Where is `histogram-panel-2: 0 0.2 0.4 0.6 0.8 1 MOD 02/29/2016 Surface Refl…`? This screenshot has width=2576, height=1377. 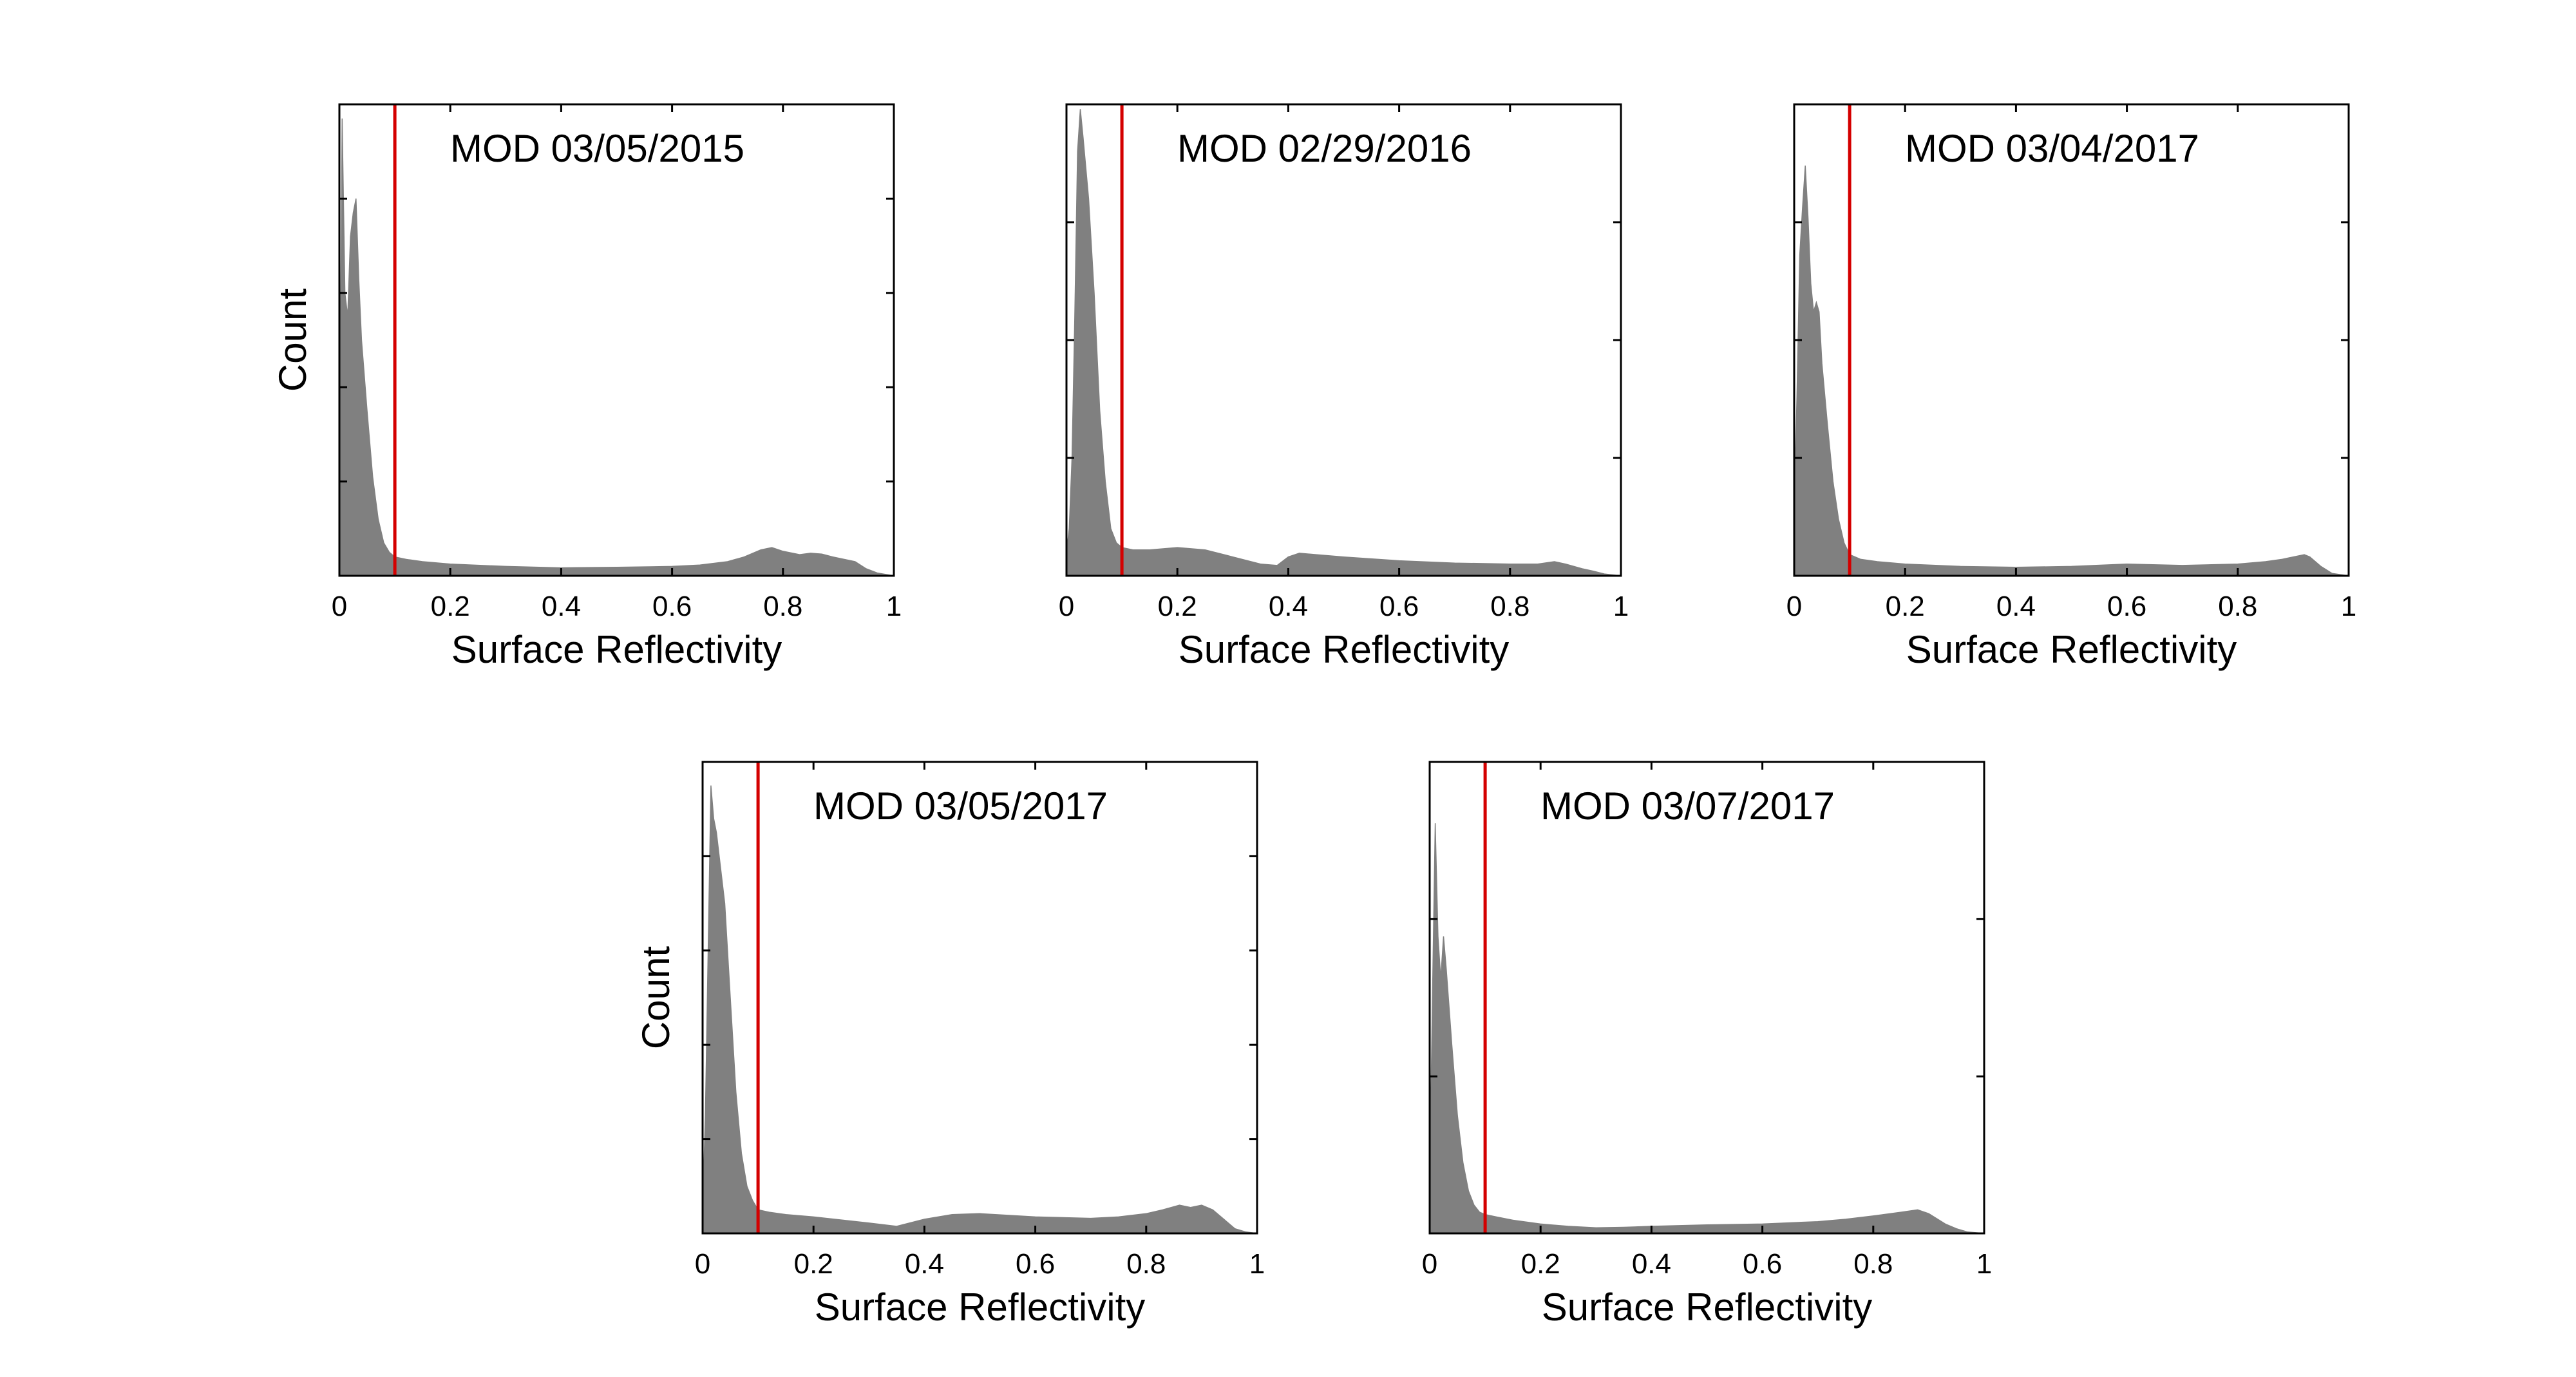 histogram-panel-2: 0 0.2 0.4 0.6 0.8 1 MOD 02/29/2016 Surface Refl… is located at coordinates (1344, 387).